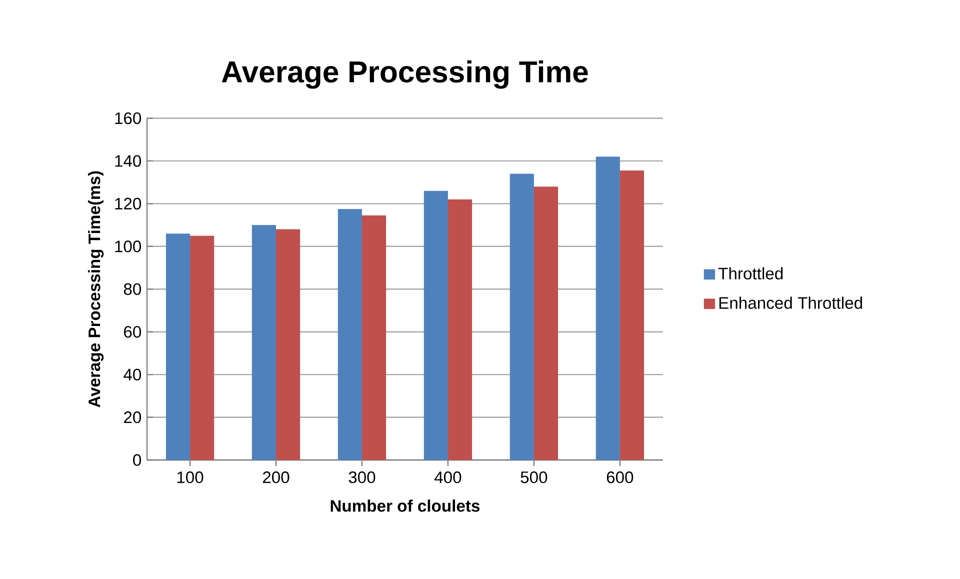 The image size is (960, 579). I want to click on x-axis-title: Number of cloulets, so click(405, 506).